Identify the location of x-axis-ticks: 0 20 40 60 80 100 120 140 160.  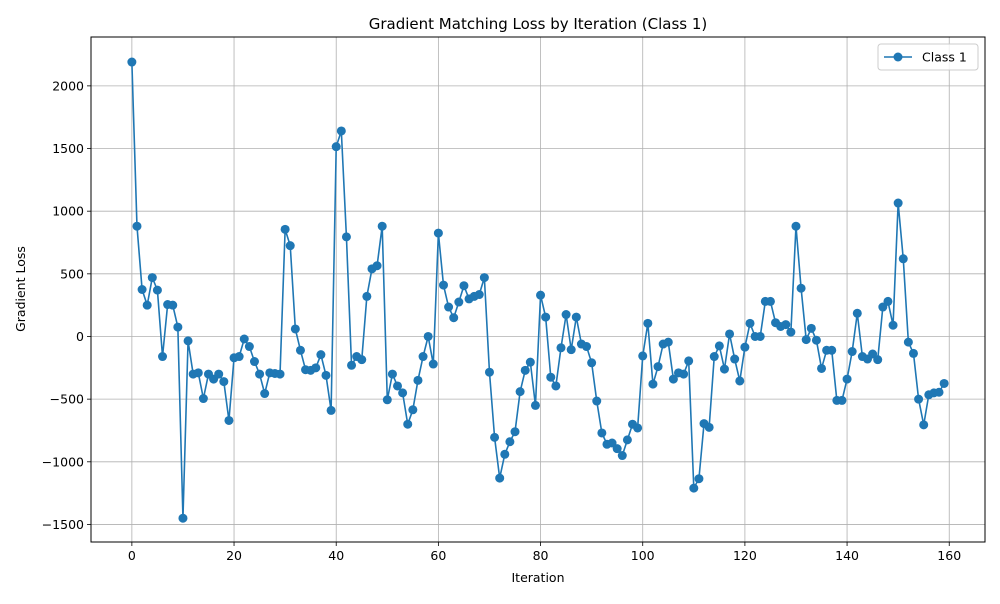
(544, 552).